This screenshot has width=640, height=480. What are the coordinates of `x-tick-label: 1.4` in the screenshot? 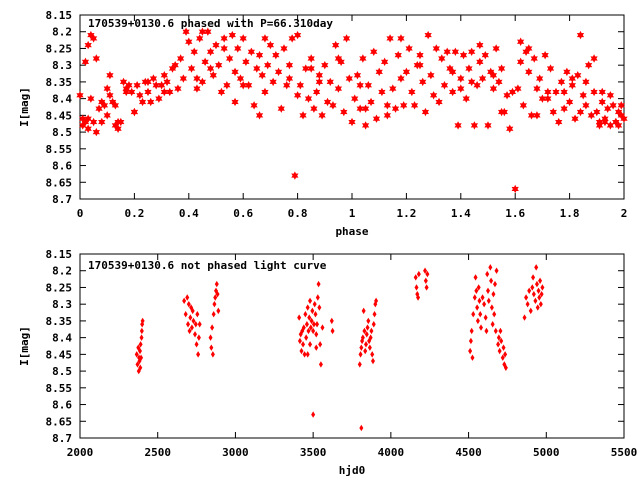 It's located at (461, 213).